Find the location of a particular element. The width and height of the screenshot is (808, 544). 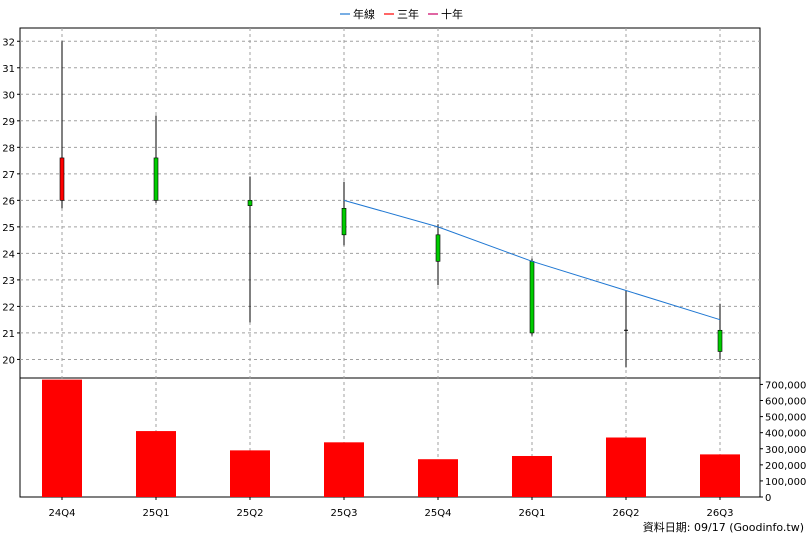

x-tick-label: 25Q1 is located at coordinates (156, 513).